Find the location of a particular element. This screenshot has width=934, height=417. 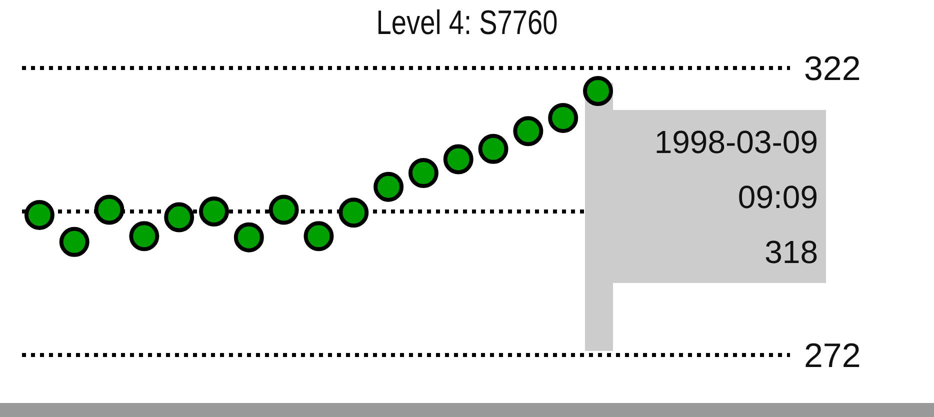

annotation: 1998-03-09 09:09 318 is located at coordinates (736, 197).